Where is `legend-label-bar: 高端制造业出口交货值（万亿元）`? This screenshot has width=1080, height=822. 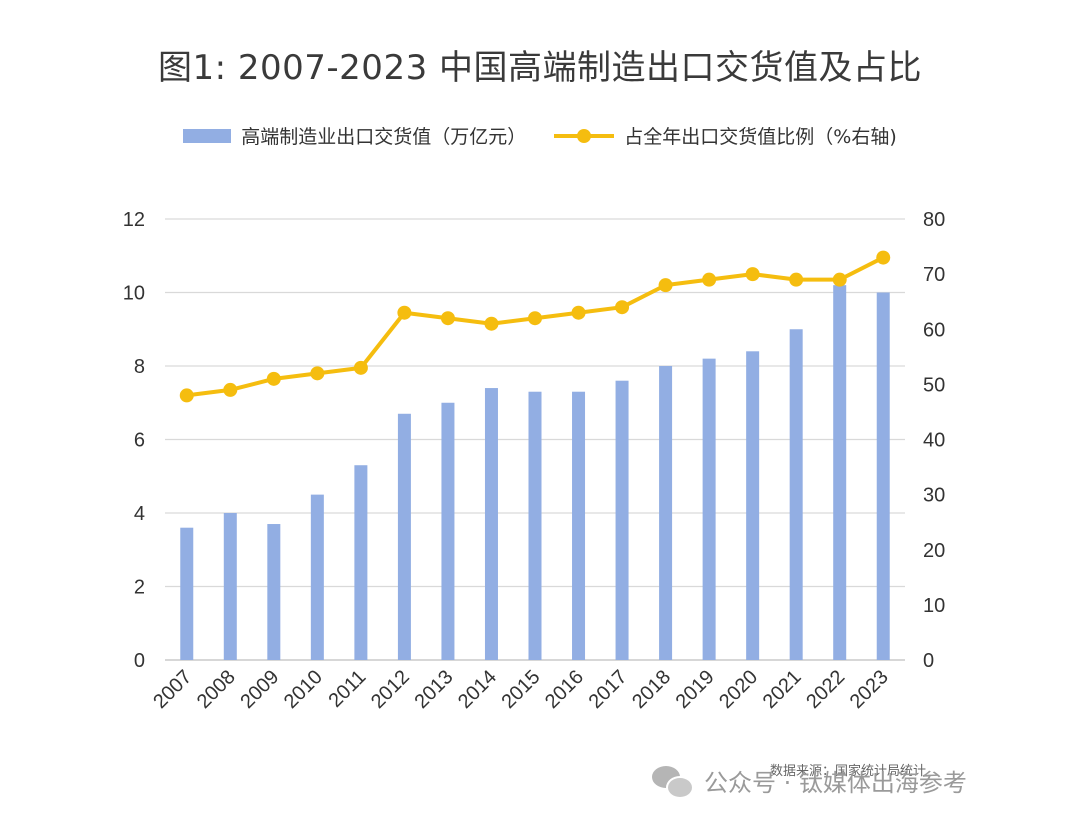 legend-label-bar: 高端制造业出口交货值（万亿元） is located at coordinates (384, 137).